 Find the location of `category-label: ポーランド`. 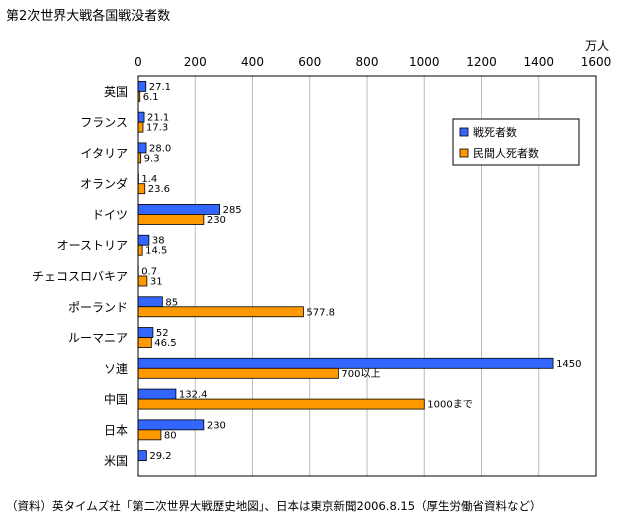

category-label: ポーランド is located at coordinates (98, 307).